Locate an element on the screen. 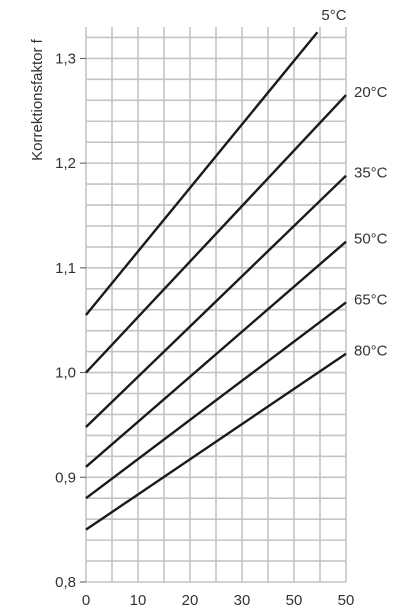  series-label: 50°C is located at coordinates (371, 239).